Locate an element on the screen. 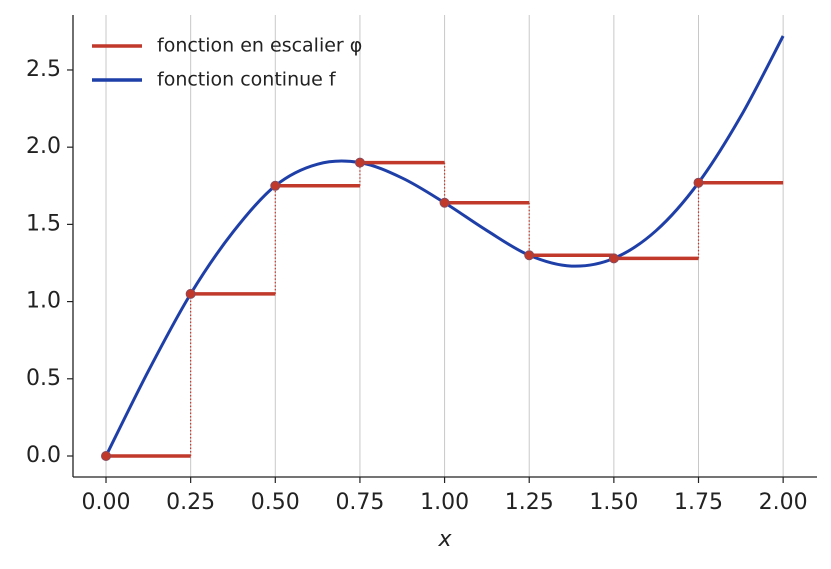 This screenshot has height=569, width=831. y-tick-label: 2.5 is located at coordinates (43, 69).